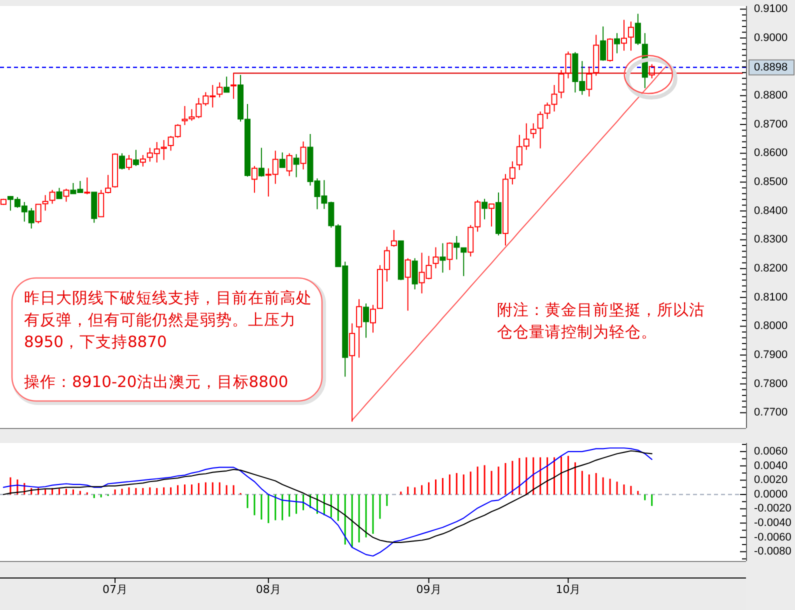  What do you see at coordinates (429, 589) in the screenshot?
I see `x-tick-label: 09月` at bounding box center [429, 589].